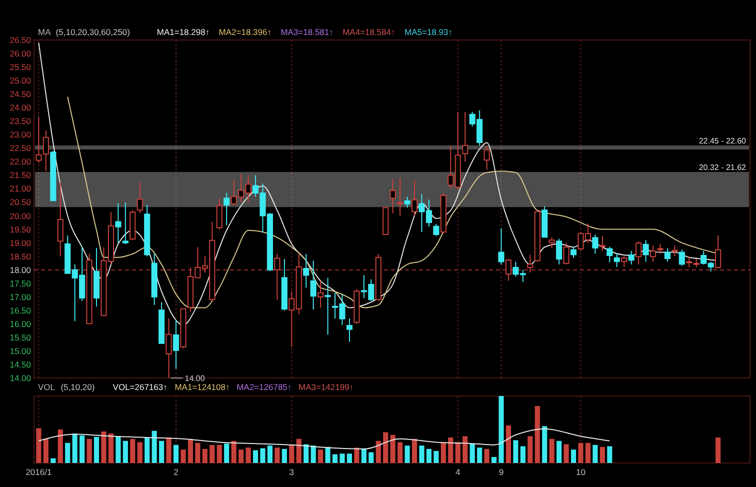  I want to click on band-label: 22.45 - 22.60, so click(722, 141).